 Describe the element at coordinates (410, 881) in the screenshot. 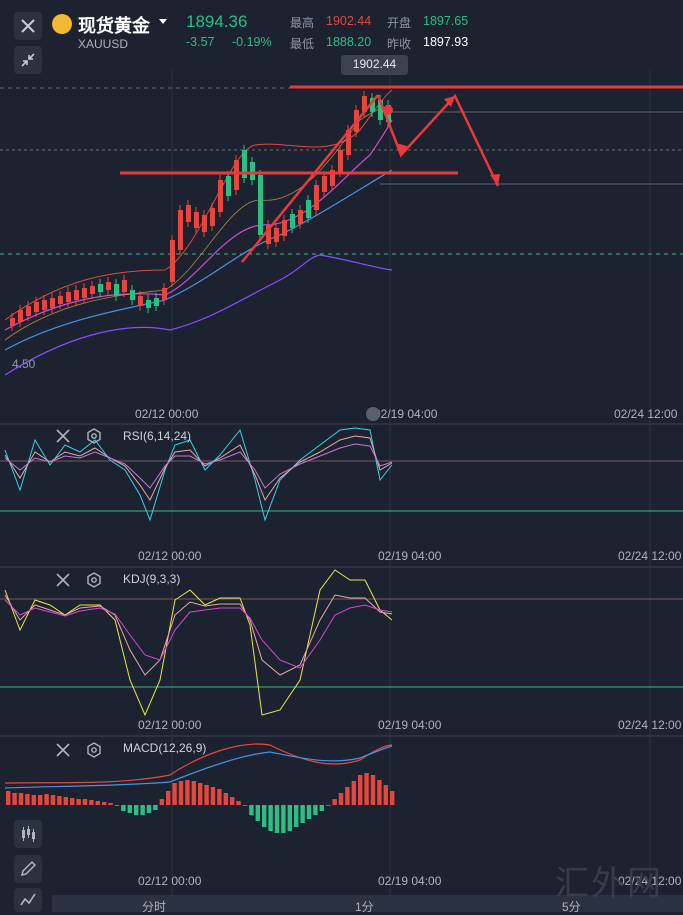

I see `macd-tick-2: 02/19 04:00` at that location.